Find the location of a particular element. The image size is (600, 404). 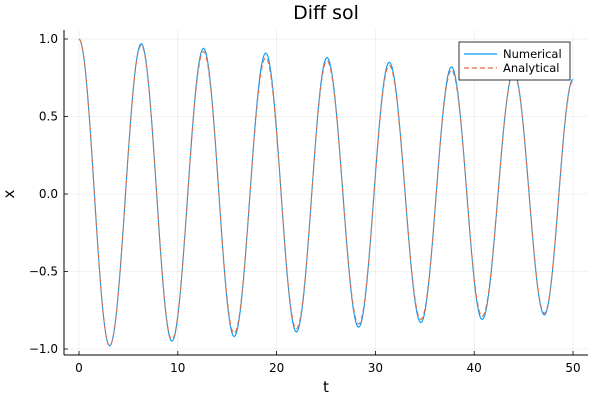

x-axis-label: t is located at coordinates (326, 387).